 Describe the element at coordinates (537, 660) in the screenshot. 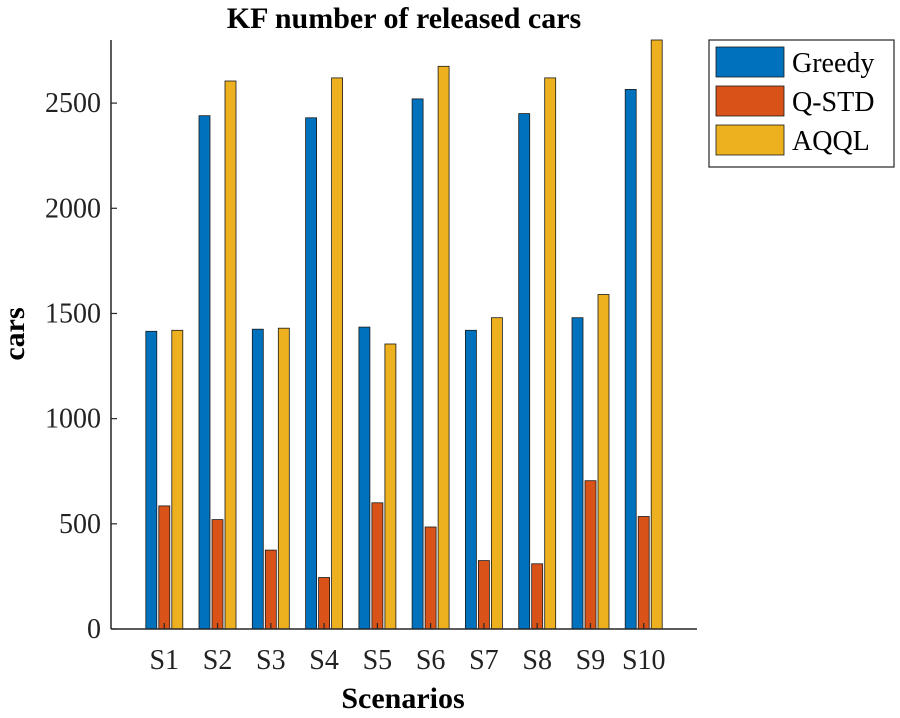

I see `x-tick-label: S8` at that location.